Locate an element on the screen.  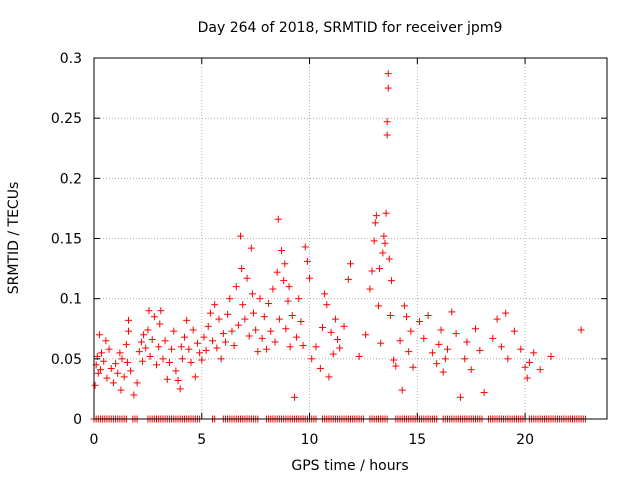
x-tick-label: 0 is located at coordinates (94, 440).